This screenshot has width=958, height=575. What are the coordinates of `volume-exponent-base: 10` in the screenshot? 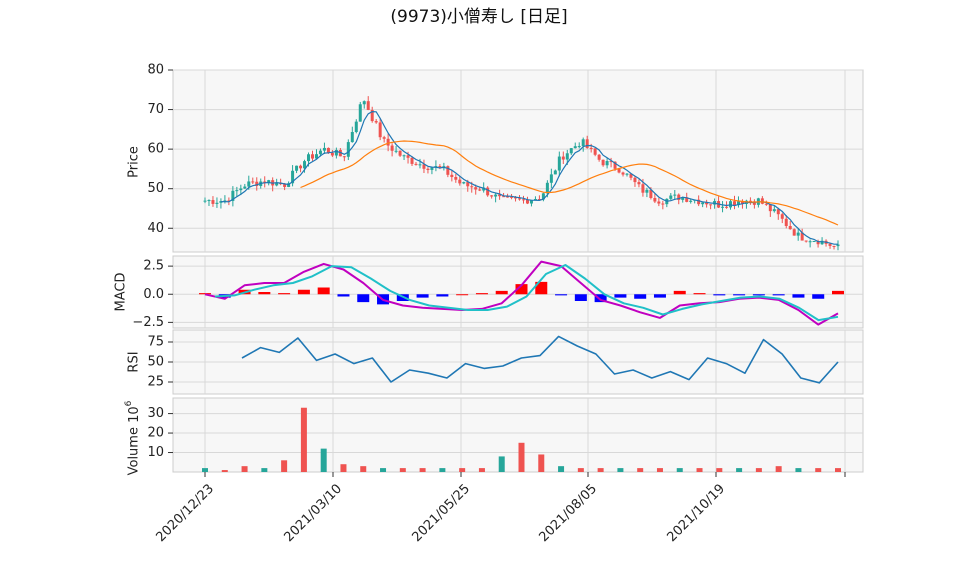 It's located at (134, 416).